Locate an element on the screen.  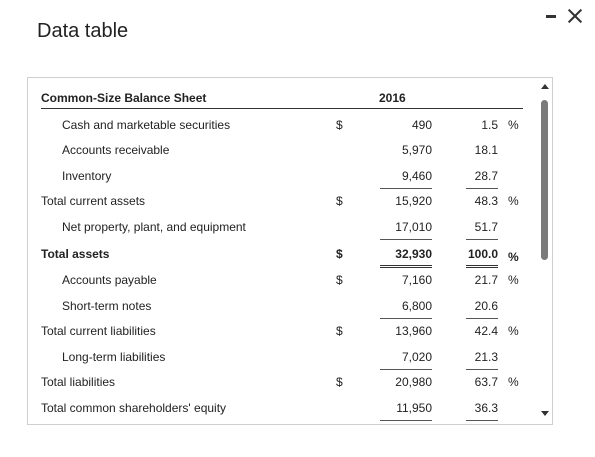
row-percent: 21.3 is located at coordinates (482, 359).